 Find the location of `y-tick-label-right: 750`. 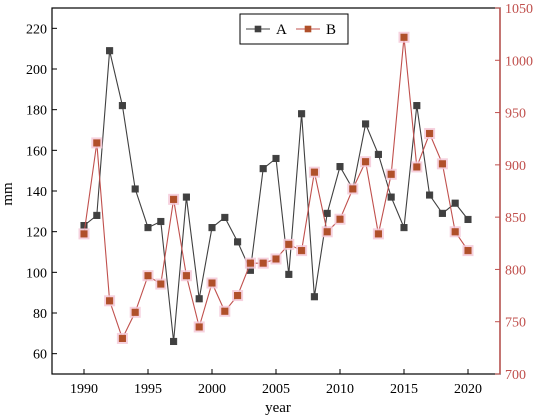

y-tick-label-right: 750 is located at coordinates (515, 323).